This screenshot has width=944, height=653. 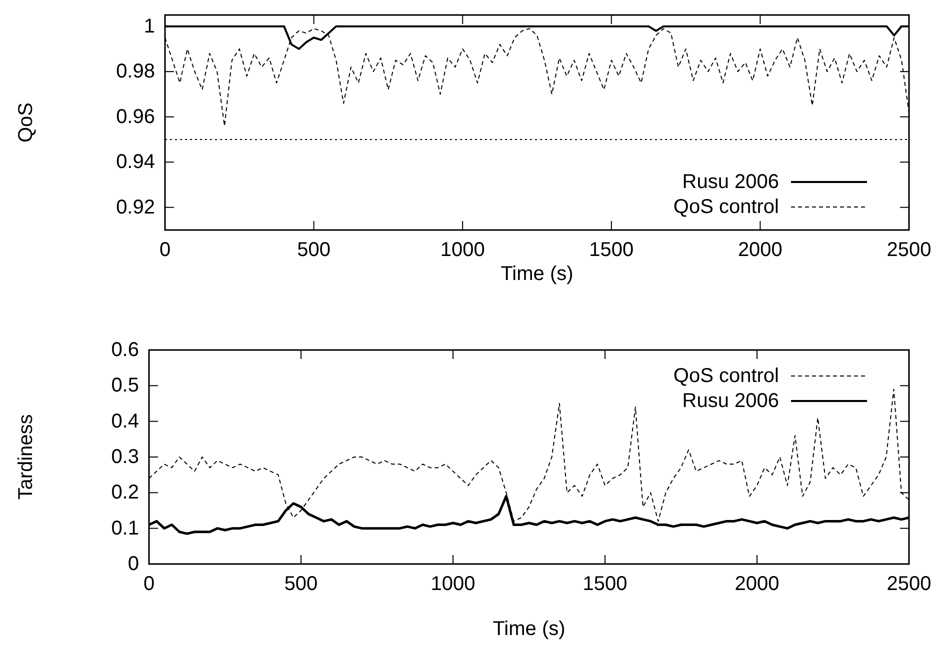 What do you see at coordinates (26, 122) in the screenshot?
I see `y-axis-title: QoS` at bounding box center [26, 122].